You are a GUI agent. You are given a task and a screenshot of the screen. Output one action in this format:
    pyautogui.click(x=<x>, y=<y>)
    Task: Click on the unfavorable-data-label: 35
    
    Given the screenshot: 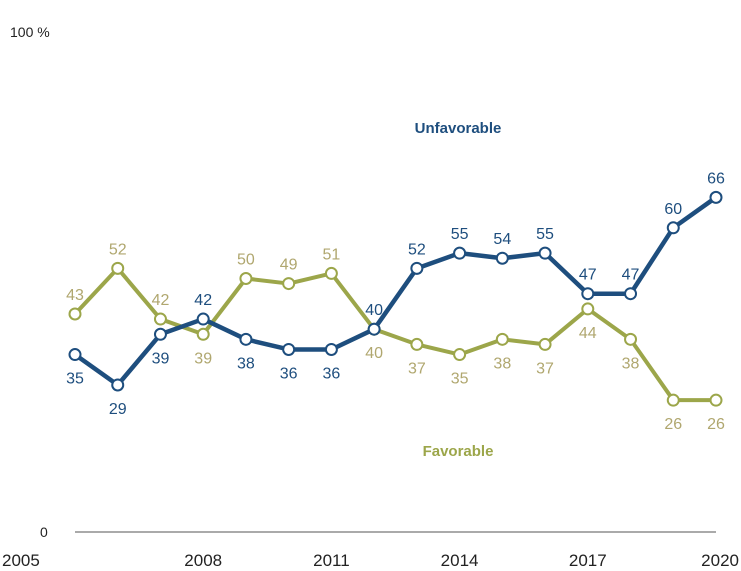 What is the action you would take?
    pyautogui.click(x=75, y=379)
    